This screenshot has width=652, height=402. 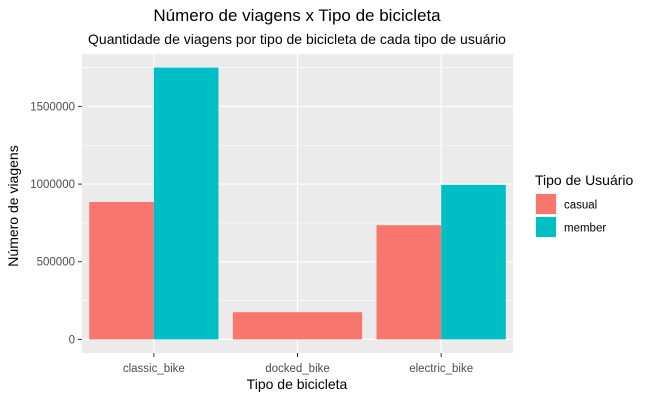 I want to click on bar-member-classic_bike, so click(x=186, y=203).